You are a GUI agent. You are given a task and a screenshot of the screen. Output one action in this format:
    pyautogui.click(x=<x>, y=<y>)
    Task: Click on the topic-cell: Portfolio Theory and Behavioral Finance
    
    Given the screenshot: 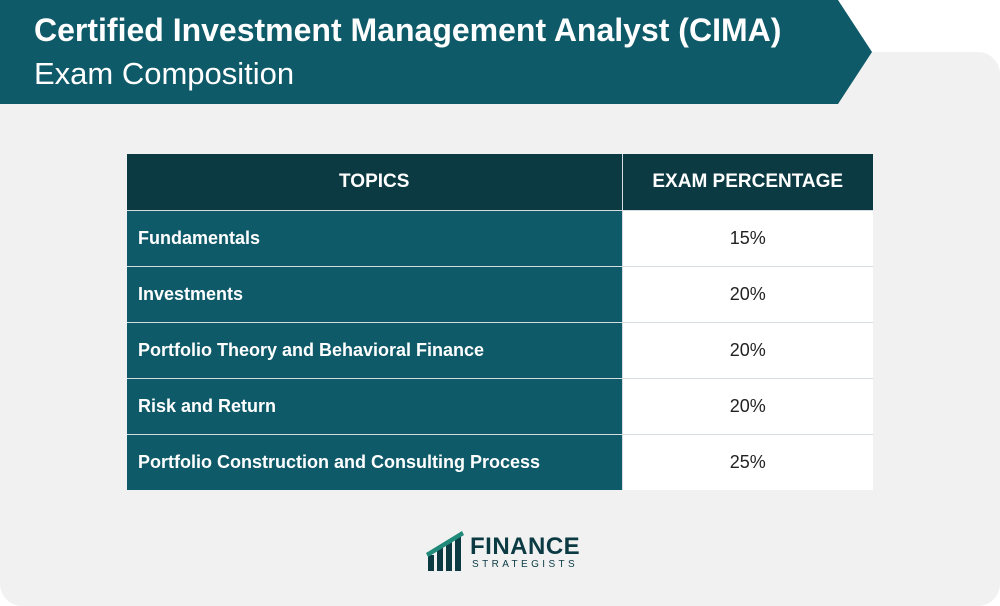 What is the action you would take?
    pyautogui.click(x=375, y=349)
    